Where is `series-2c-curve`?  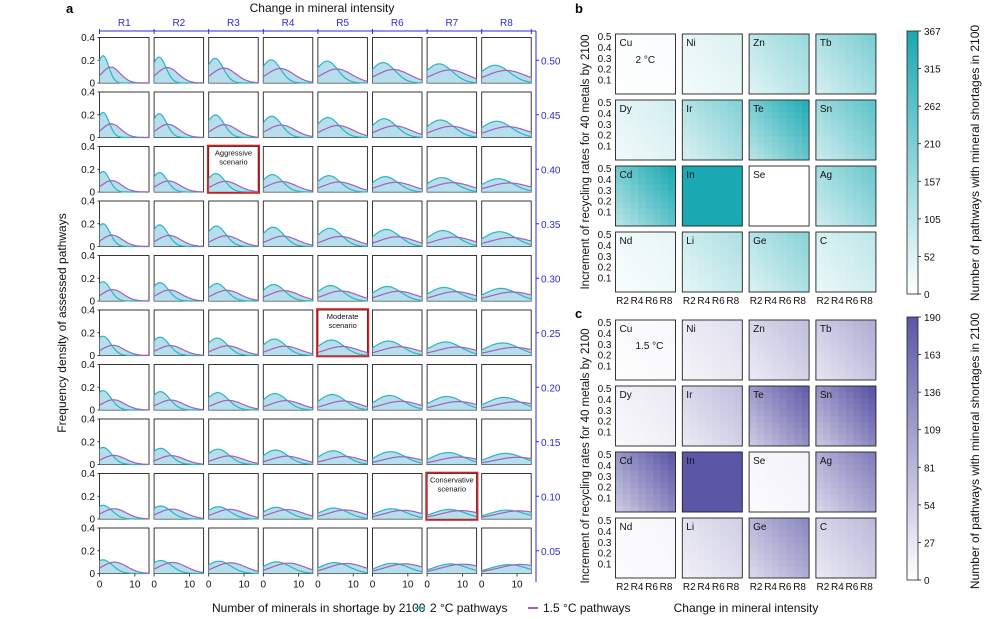
series-2c-curve is located at coordinates (397, 293).